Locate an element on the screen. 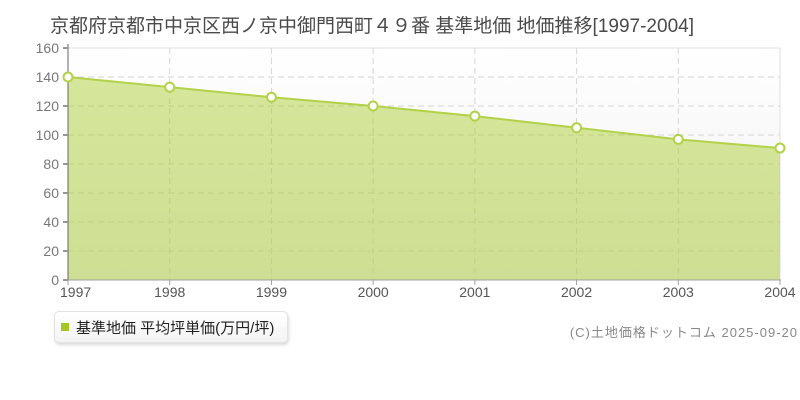 Image resolution: width=800 pixels, height=400 pixels. x-axis-tick-label: 1997 is located at coordinates (75, 292).